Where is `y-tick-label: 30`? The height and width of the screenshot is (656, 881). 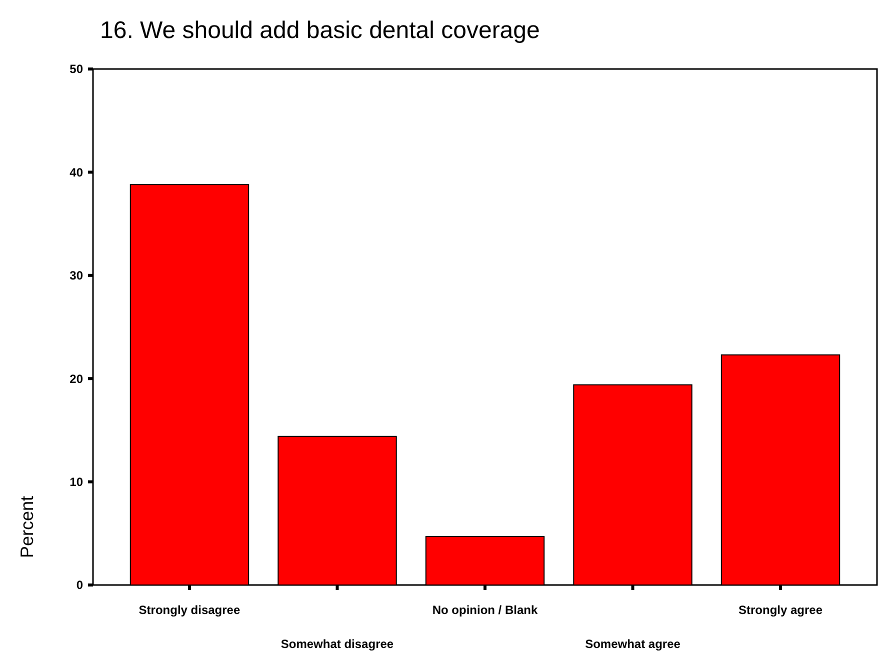 y-tick-label: 30 is located at coordinates (77, 275).